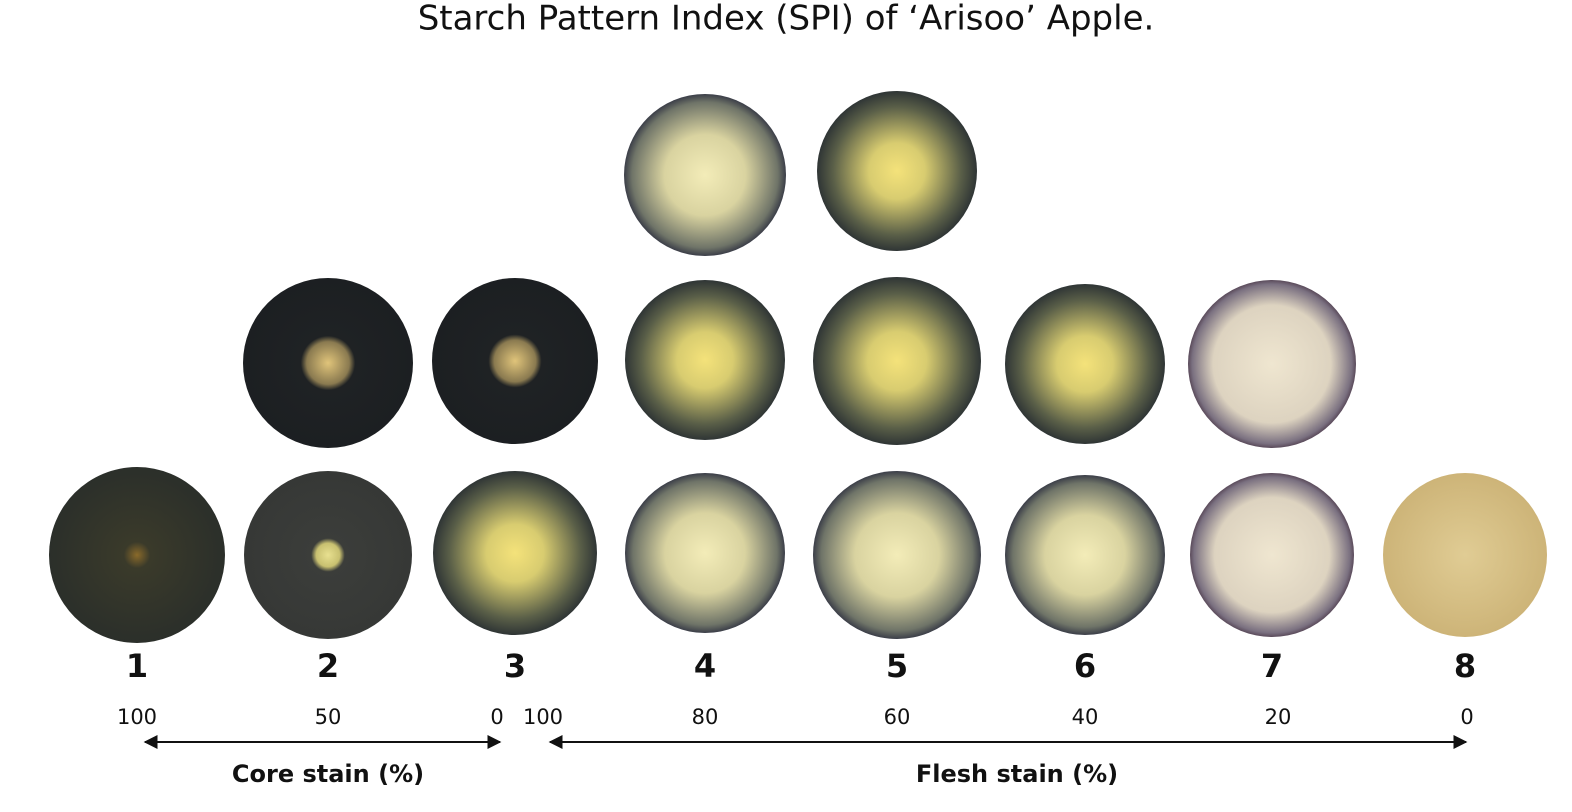 This screenshot has height=812, width=1572. I want to click on core-tick: 100, so click(137, 717).